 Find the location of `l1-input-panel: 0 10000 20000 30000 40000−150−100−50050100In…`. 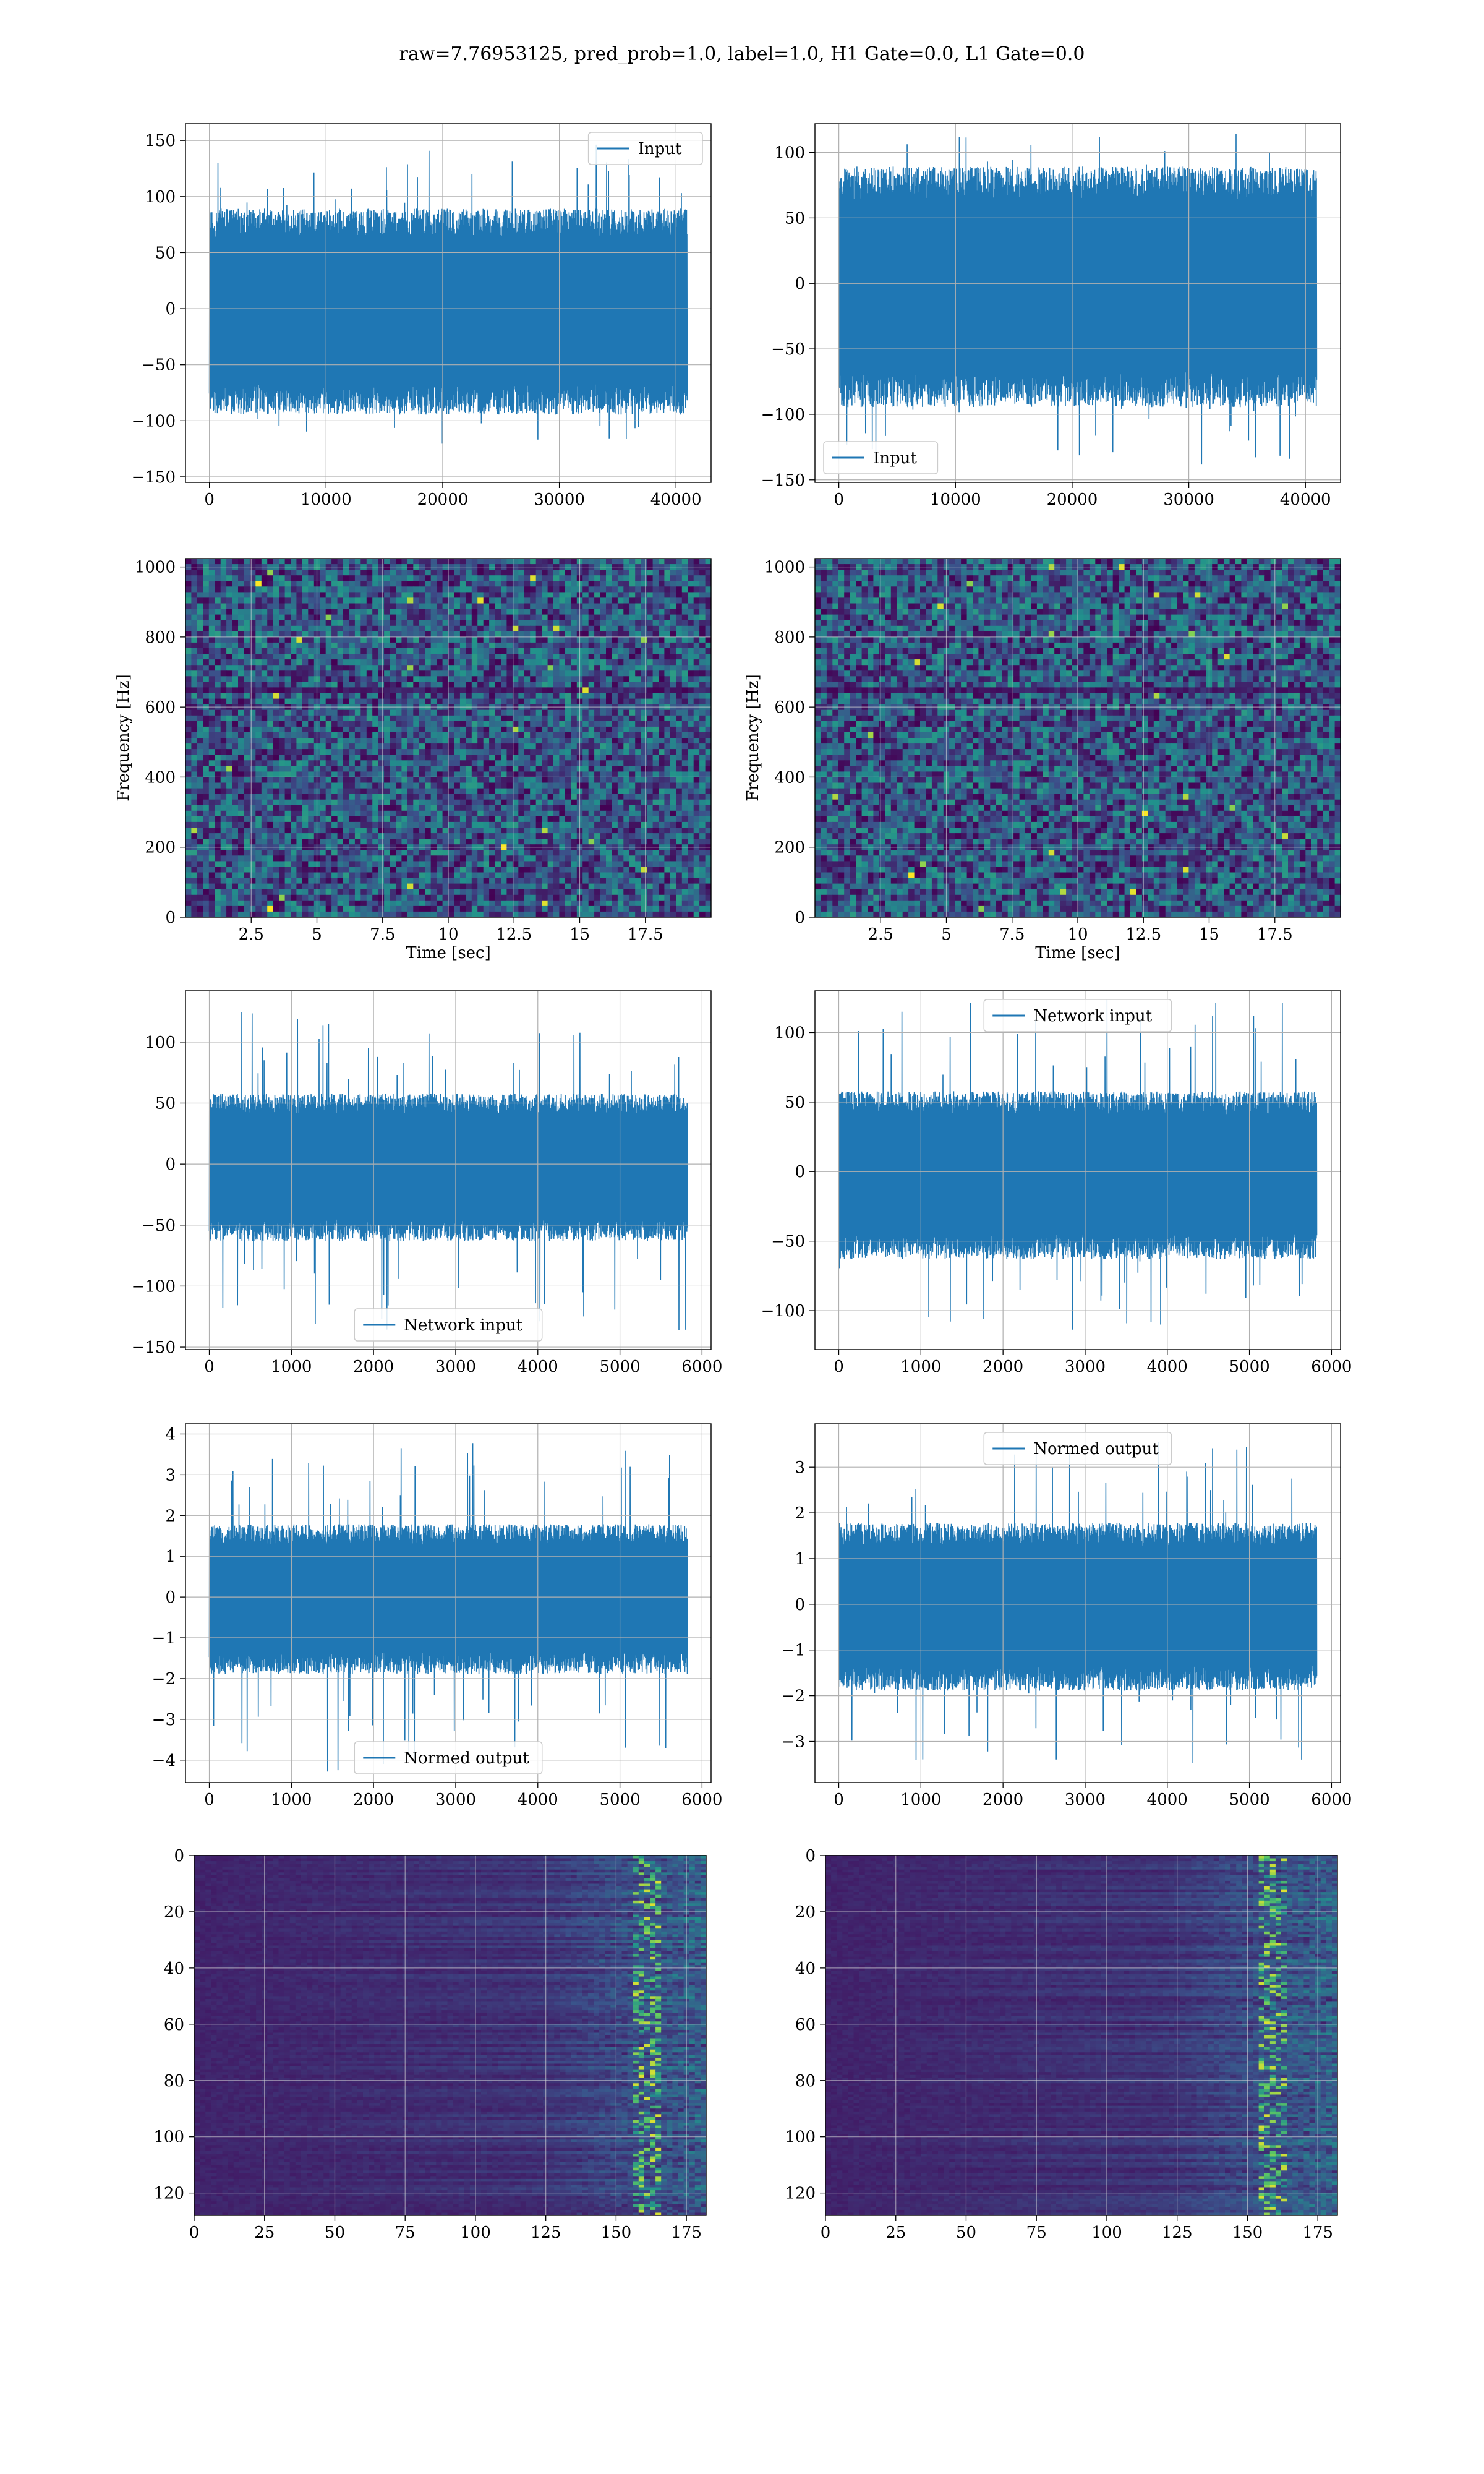

l1-input-panel: 0 10000 20000 30000 40000−150−100−50050100In… is located at coordinates (1051, 316).